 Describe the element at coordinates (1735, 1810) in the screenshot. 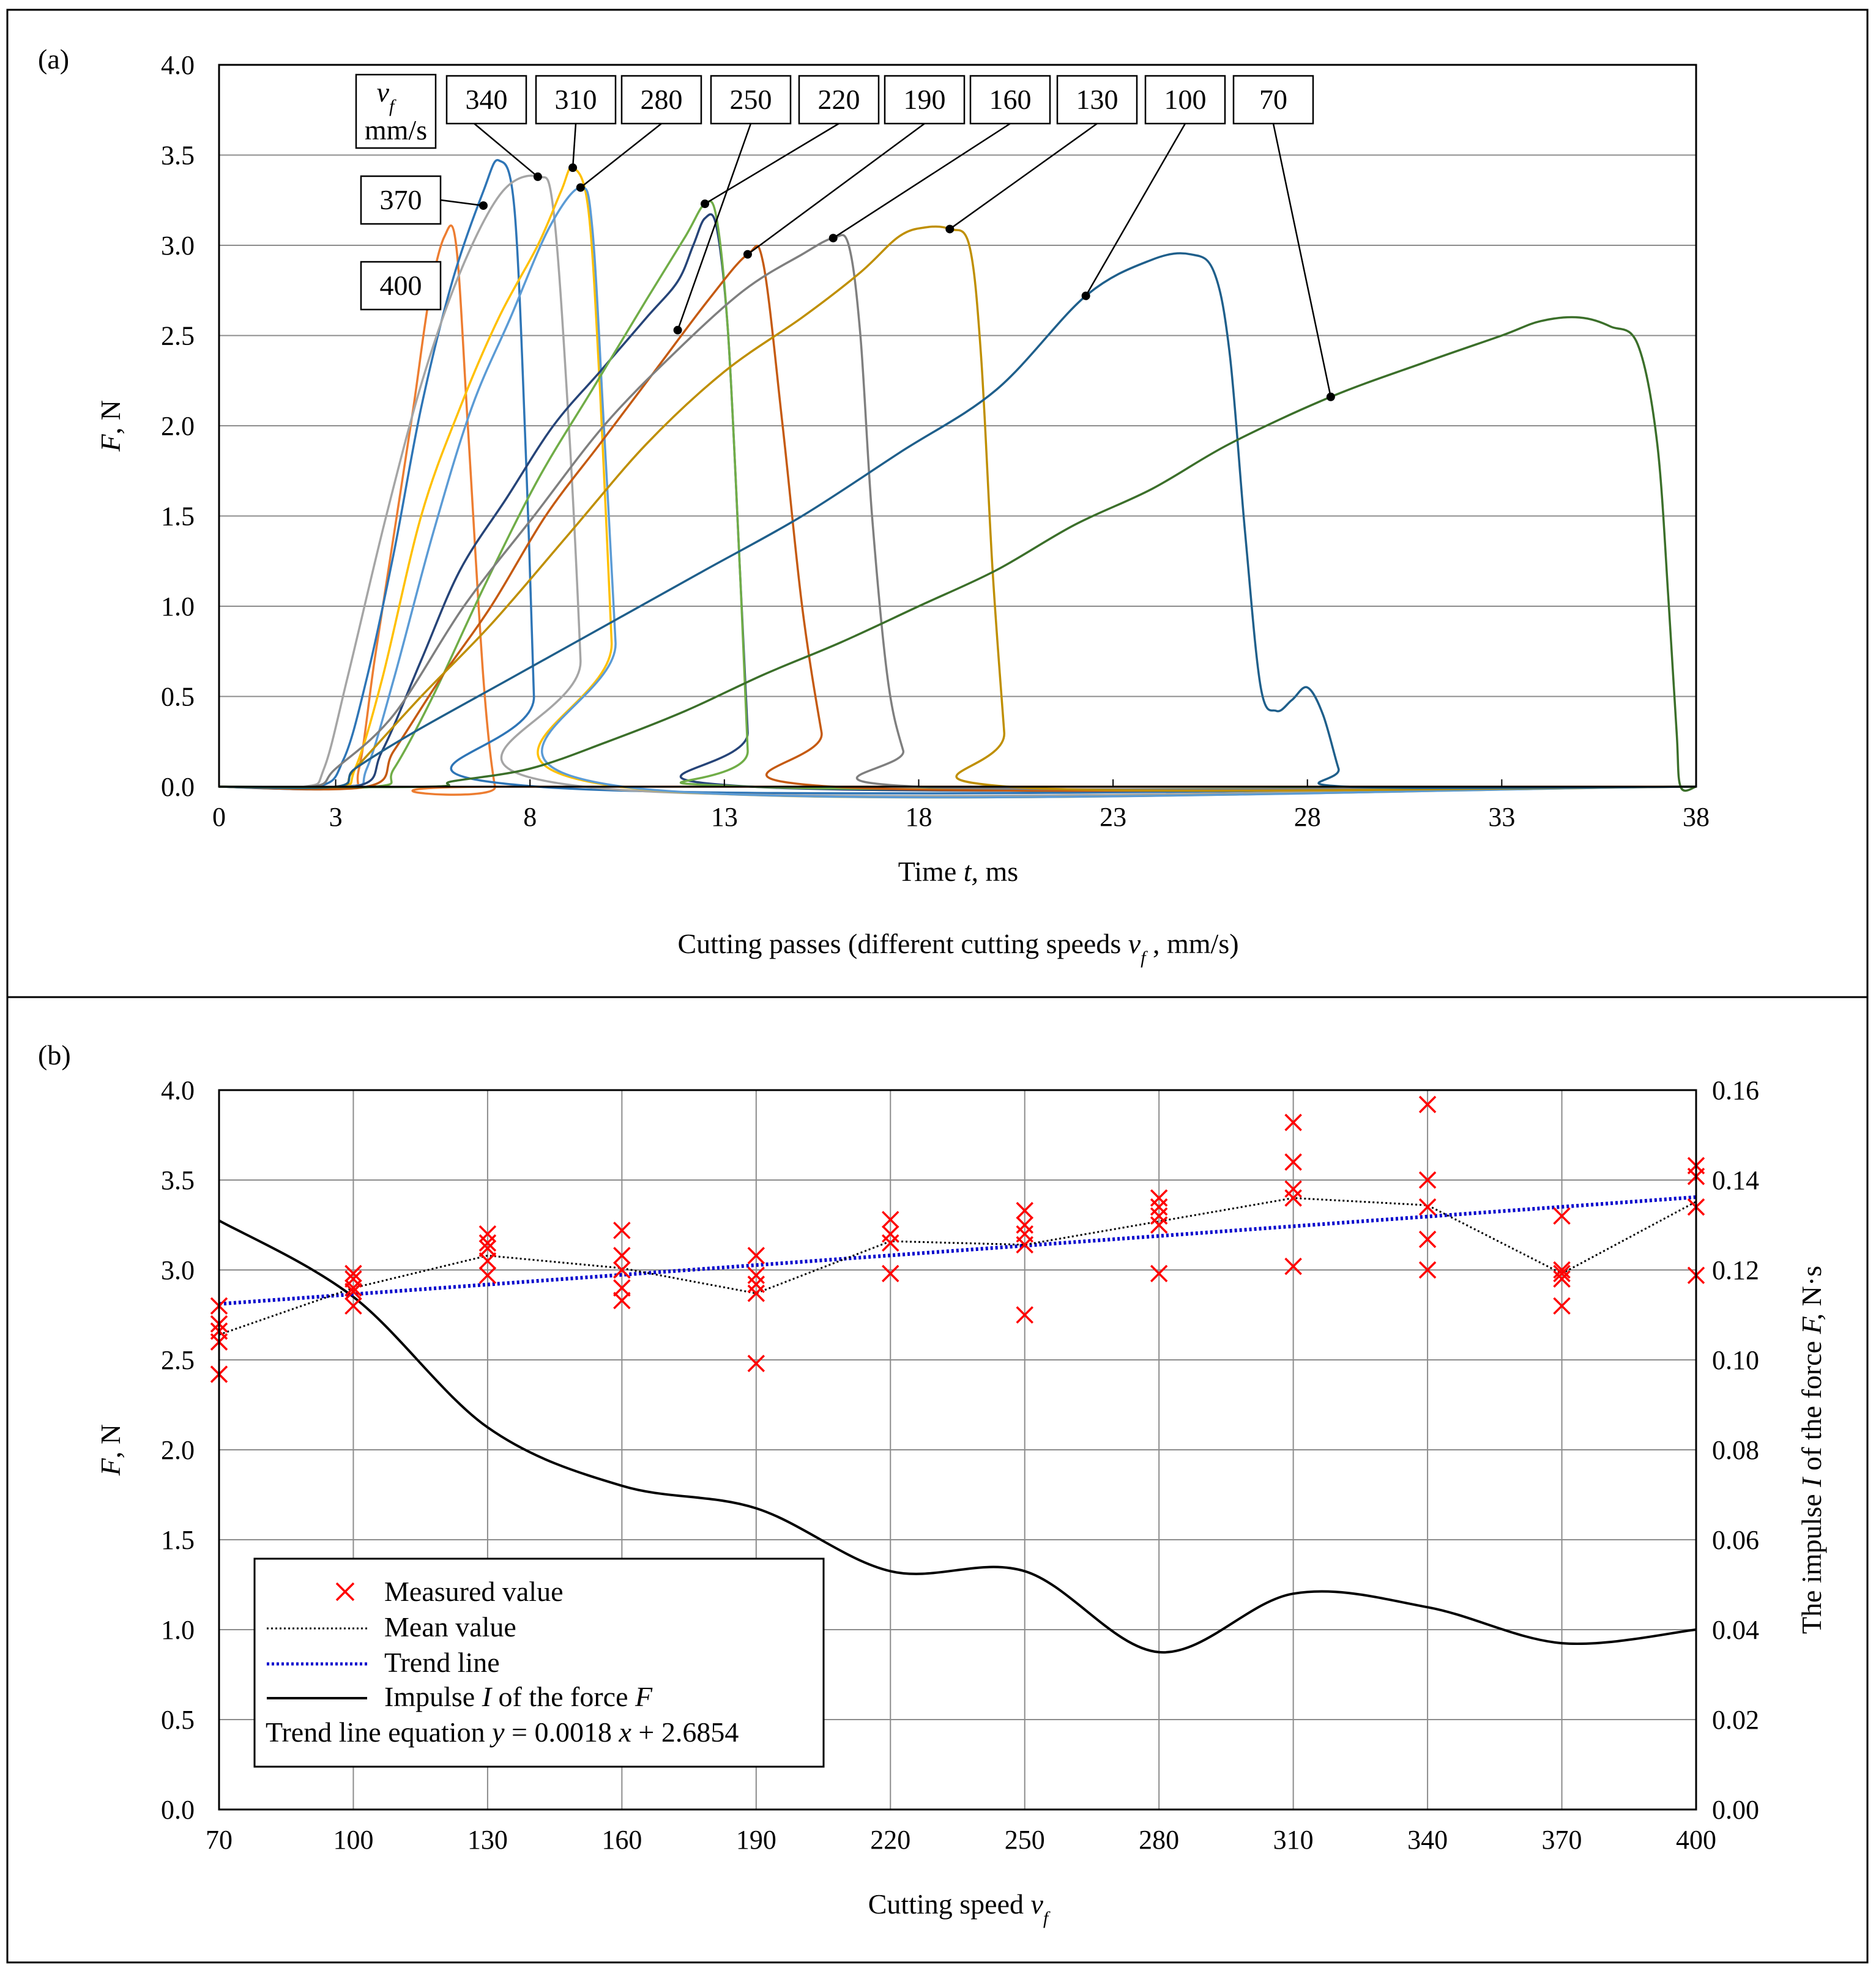

I see `chart-b-y2-tick-label: 0.00` at that location.